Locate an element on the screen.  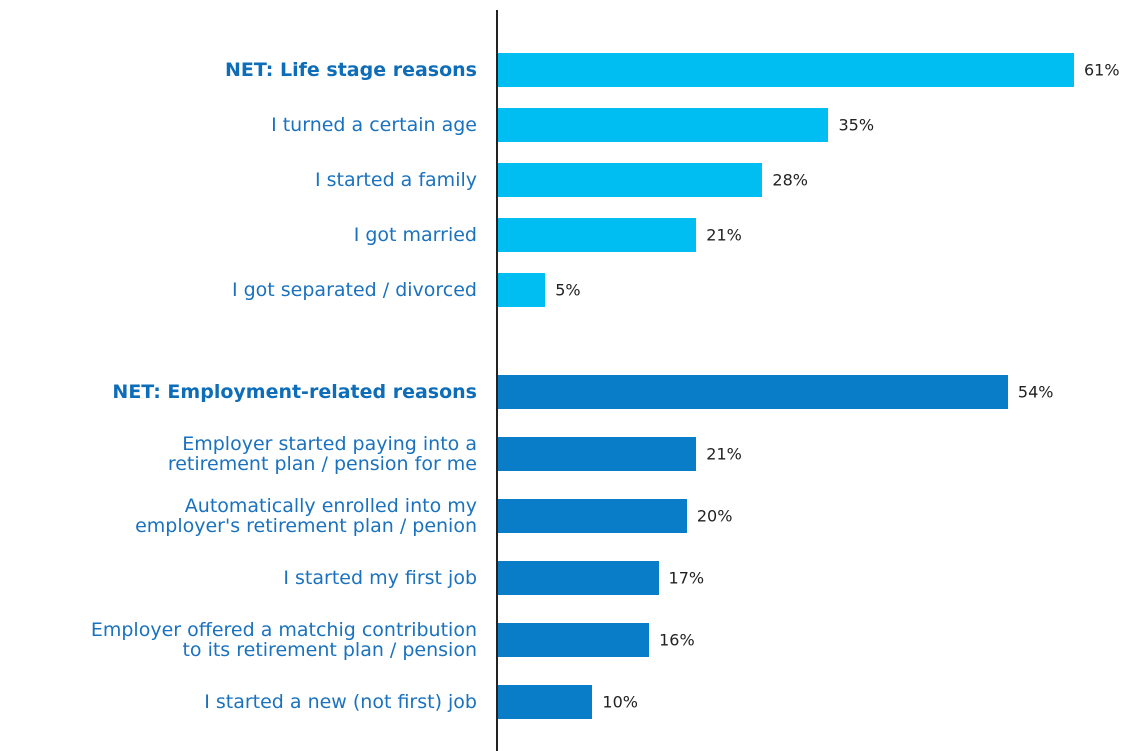
category-label: NET: Employment-related reasons is located at coordinates (294, 392).